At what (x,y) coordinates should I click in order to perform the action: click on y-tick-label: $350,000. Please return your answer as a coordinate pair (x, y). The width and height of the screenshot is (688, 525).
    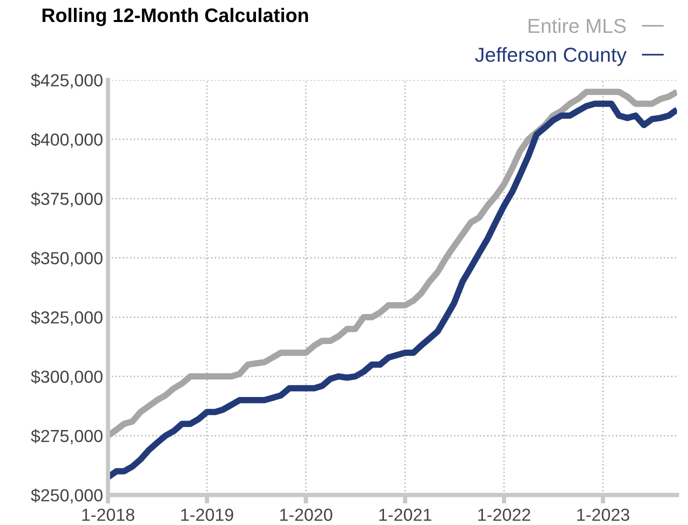
    Looking at the image, I should click on (66, 258).